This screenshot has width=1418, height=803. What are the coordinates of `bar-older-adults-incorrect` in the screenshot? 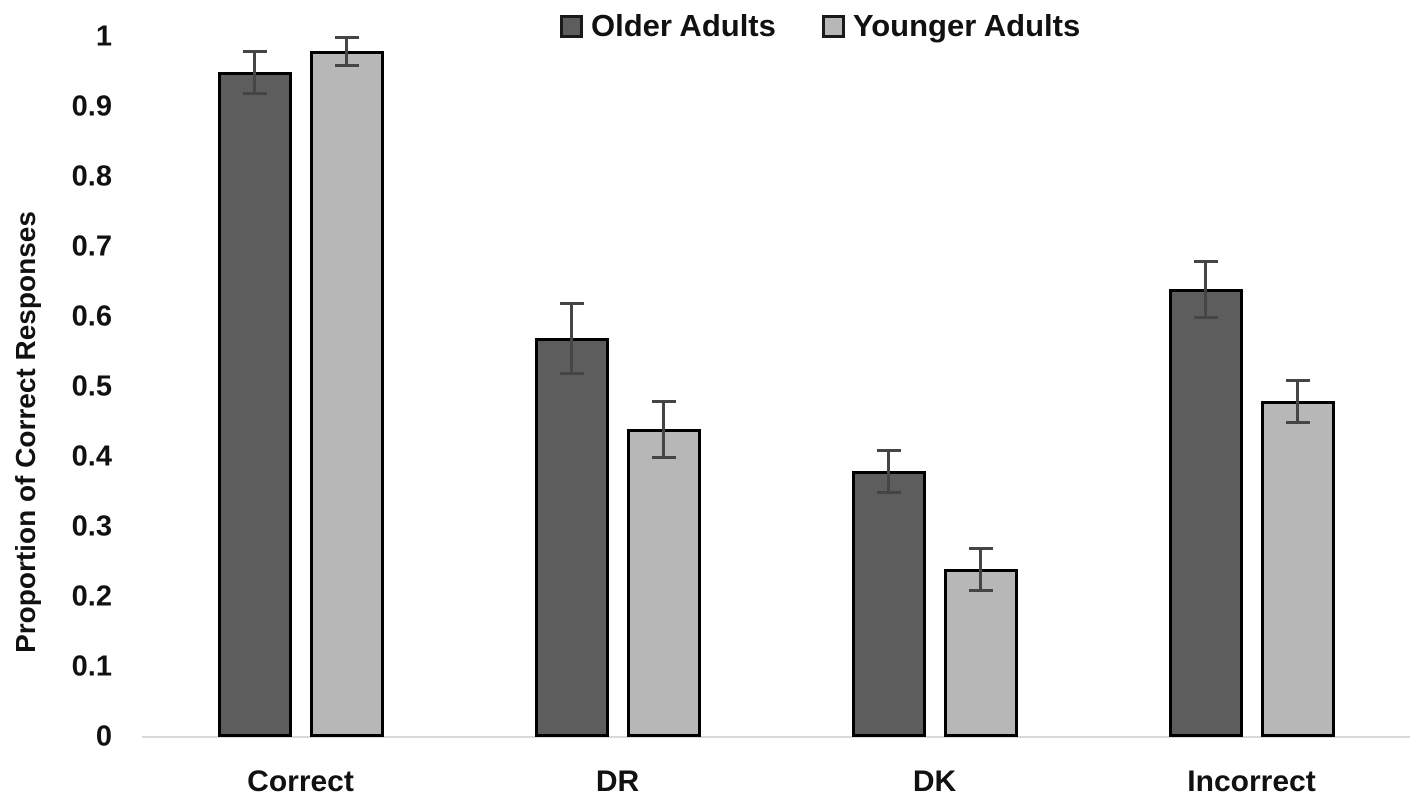 It's located at (1205, 513).